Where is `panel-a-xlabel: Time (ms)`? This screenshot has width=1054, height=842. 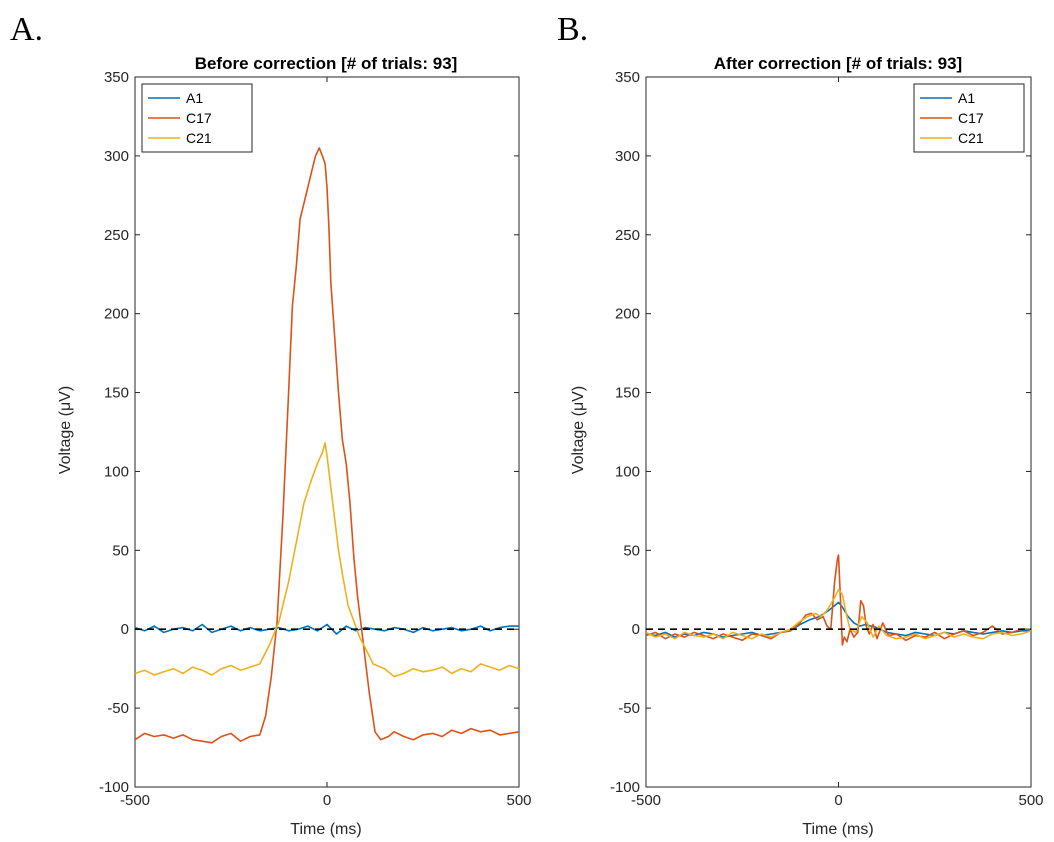 panel-a-xlabel: Time (ms) is located at coordinates (325, 829).